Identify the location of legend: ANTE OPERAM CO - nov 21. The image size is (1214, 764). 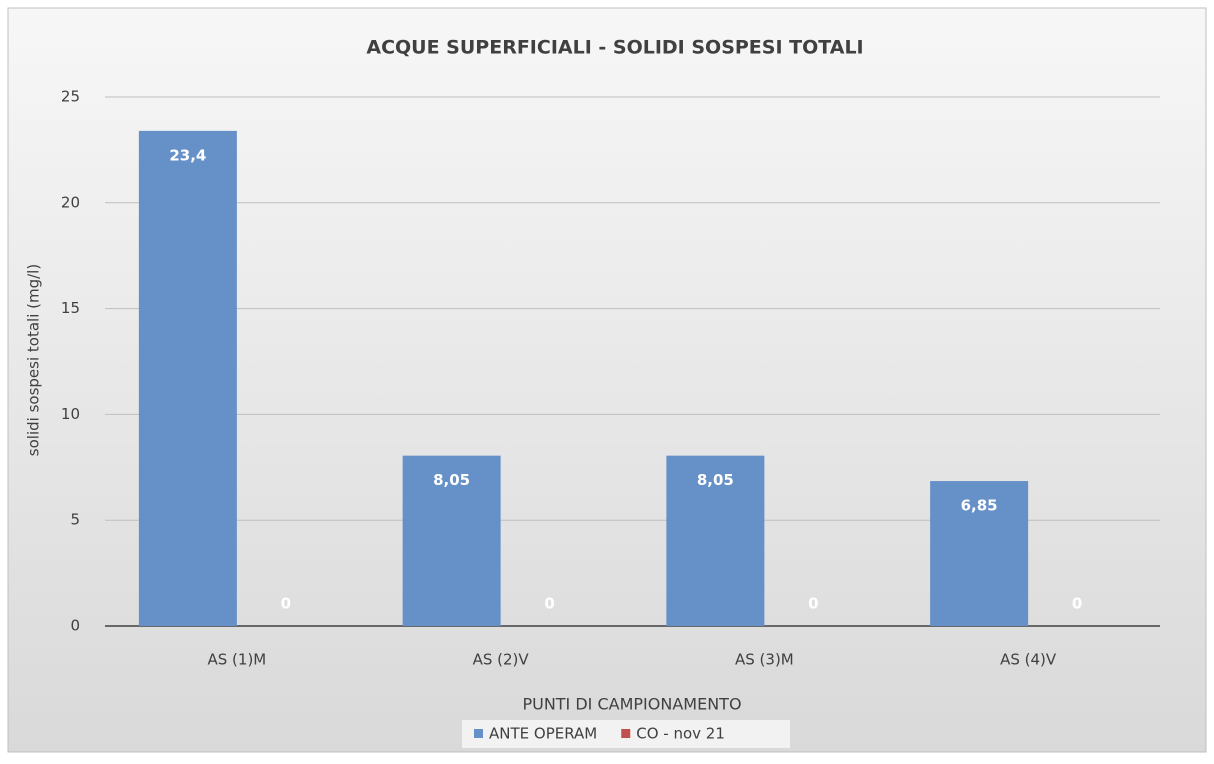
(626, 734).